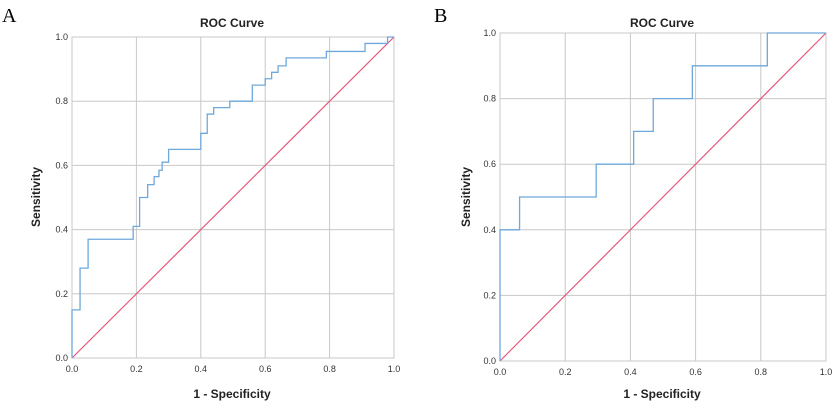  Describe the element at coordinates (61, 294) in the screenshot. I see `panel-a-y-tick-label: 0.2` at that location.